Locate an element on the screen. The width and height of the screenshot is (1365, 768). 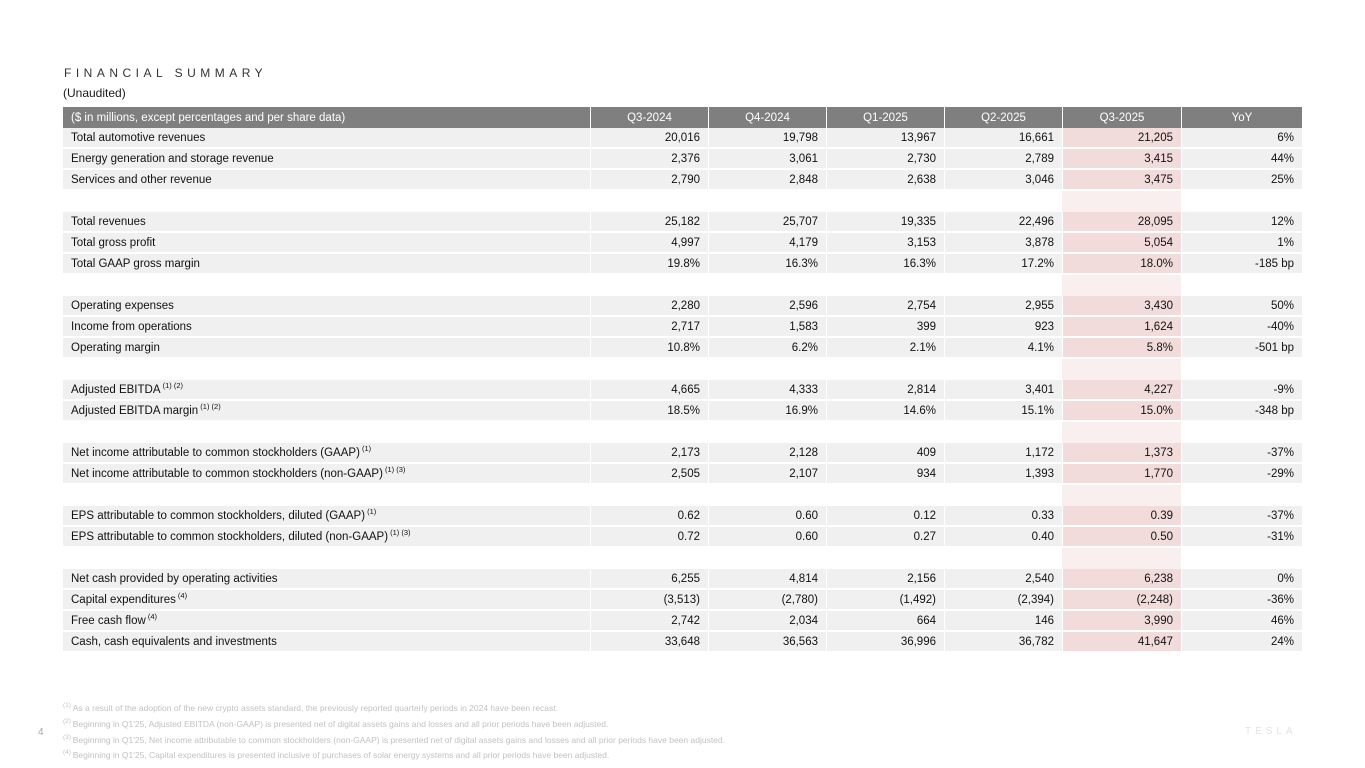
cell-value: 4,227 is located at coordinates (1121, 390).